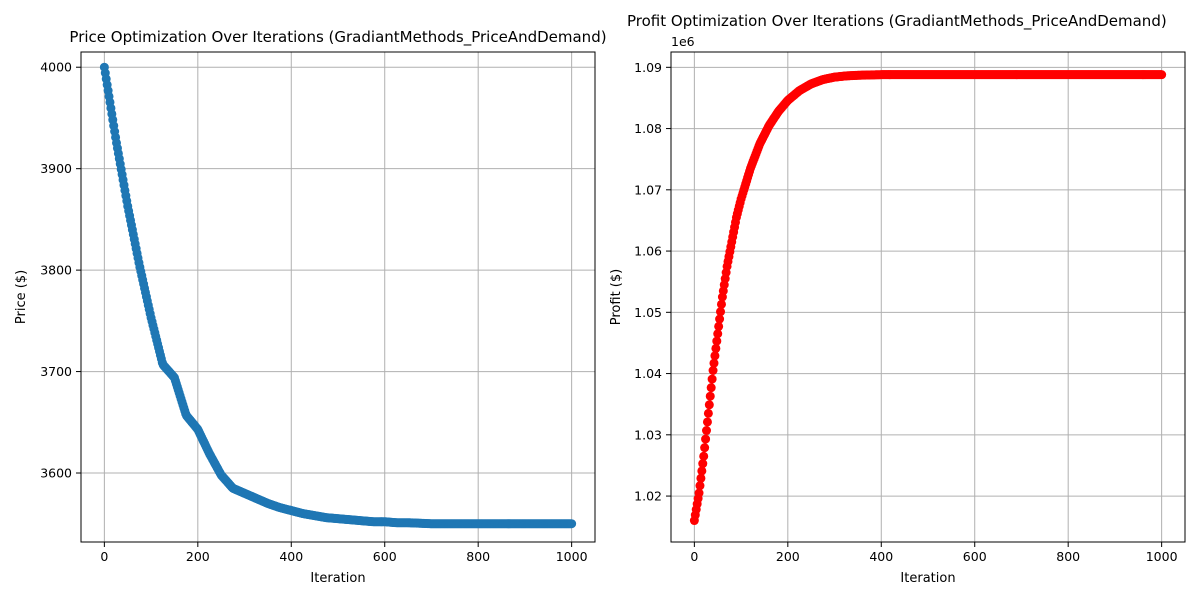 This screenshot has height=600, width=1200. What do you see at coordinates (104, 556) in the screenshot?
I see `price-x-tick-label: 0` at bounding box center [104, 556].